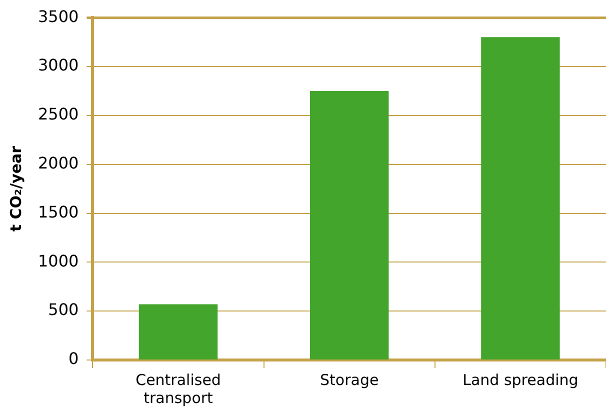 The height and width of the screenshot is (412, 606). I want to click on x-tick-label: Land spreading, so click(520, 379).